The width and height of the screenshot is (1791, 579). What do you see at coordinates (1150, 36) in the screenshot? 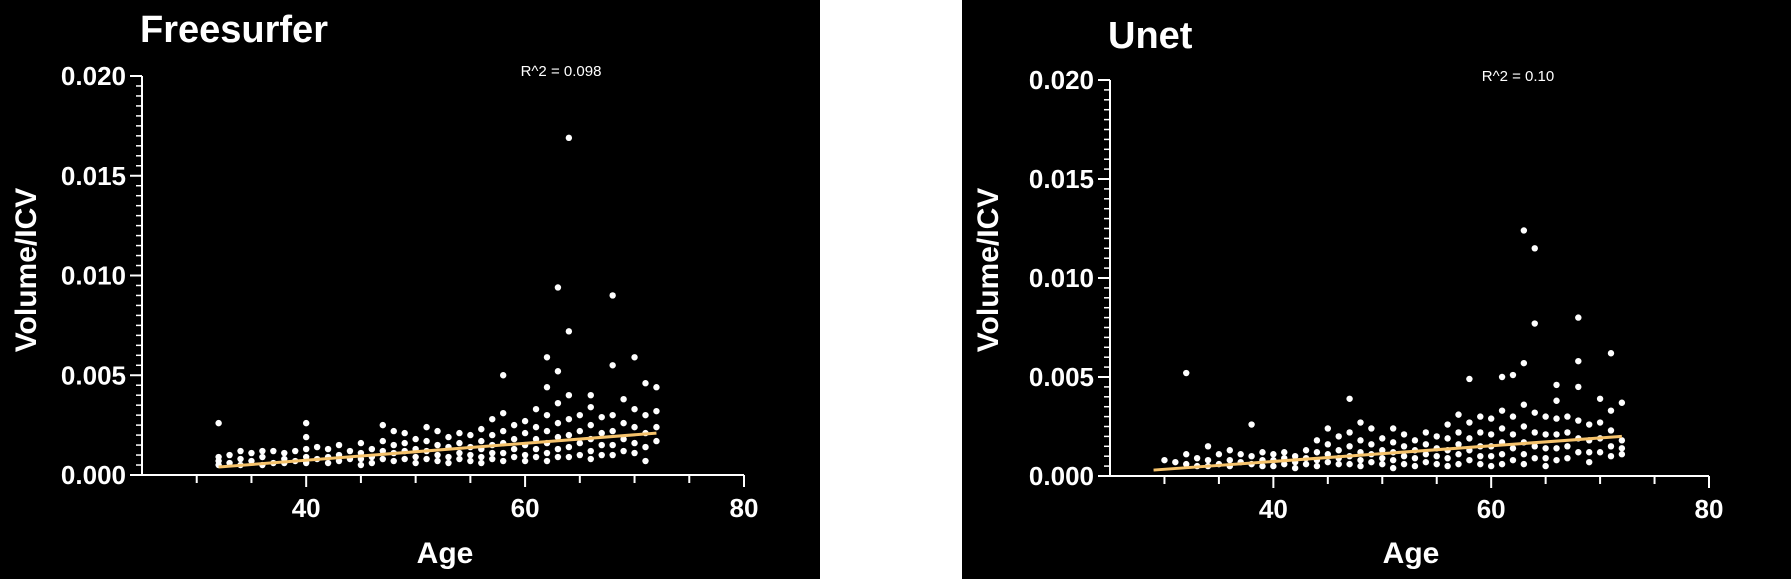
I see `chart-title: Unet` at bounding box center [1150, 36].